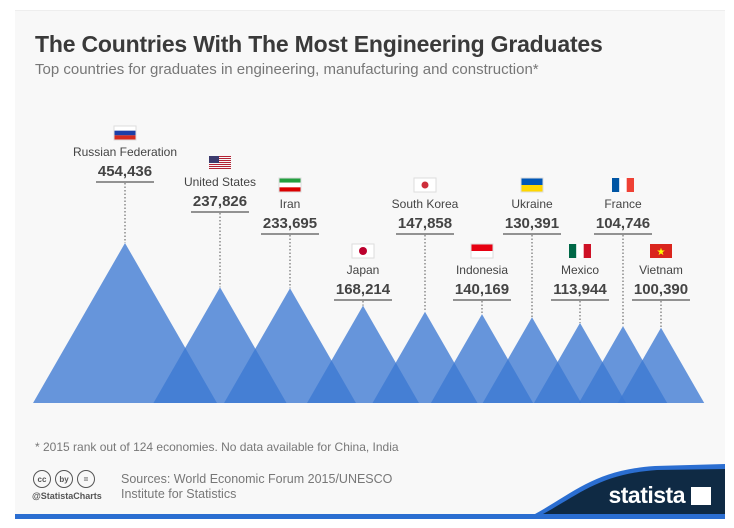  I want to click on value-label: 168,214, so click(363, 289).